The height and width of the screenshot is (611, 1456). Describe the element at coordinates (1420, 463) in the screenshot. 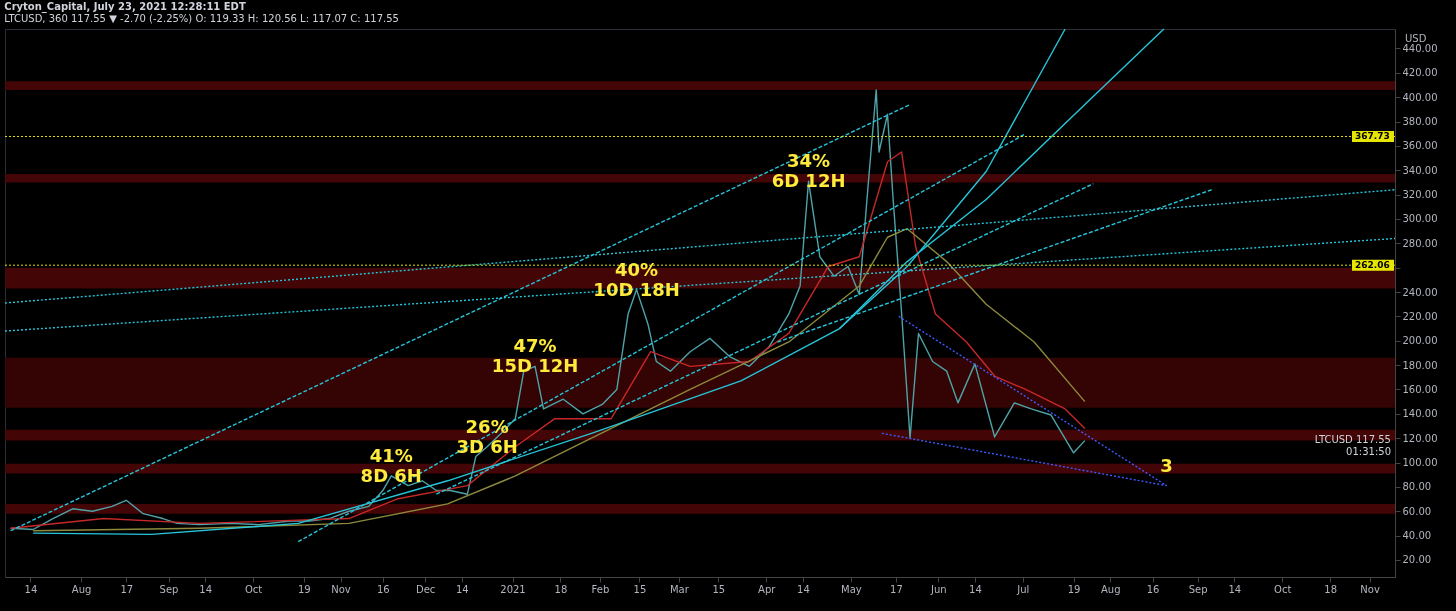

I see `y-tick-label: 100.00` at that location.